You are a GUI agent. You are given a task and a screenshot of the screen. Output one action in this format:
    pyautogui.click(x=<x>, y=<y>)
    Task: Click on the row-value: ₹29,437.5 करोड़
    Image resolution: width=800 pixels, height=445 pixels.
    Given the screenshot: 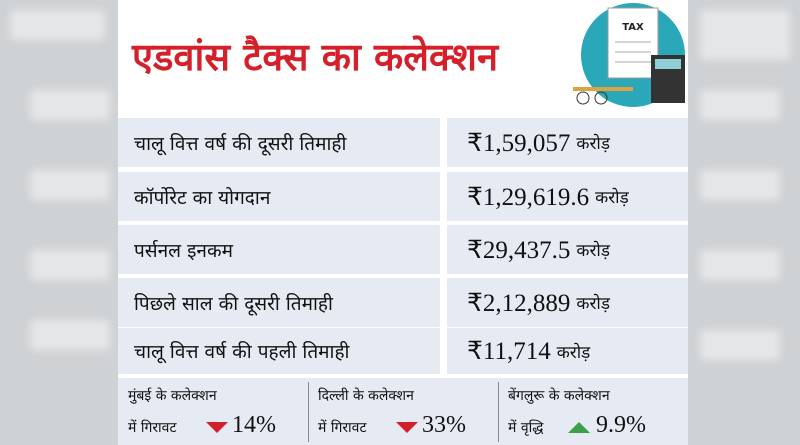 What is the action you would take?
    pyautogui.click(x=567, y=249)
    